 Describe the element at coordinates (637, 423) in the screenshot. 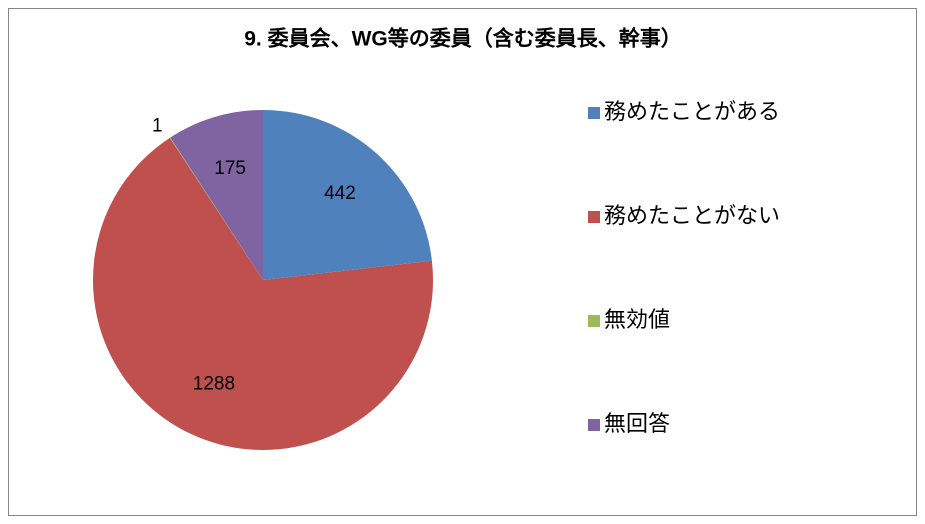

I see `legend-label: 無回答` at that location.